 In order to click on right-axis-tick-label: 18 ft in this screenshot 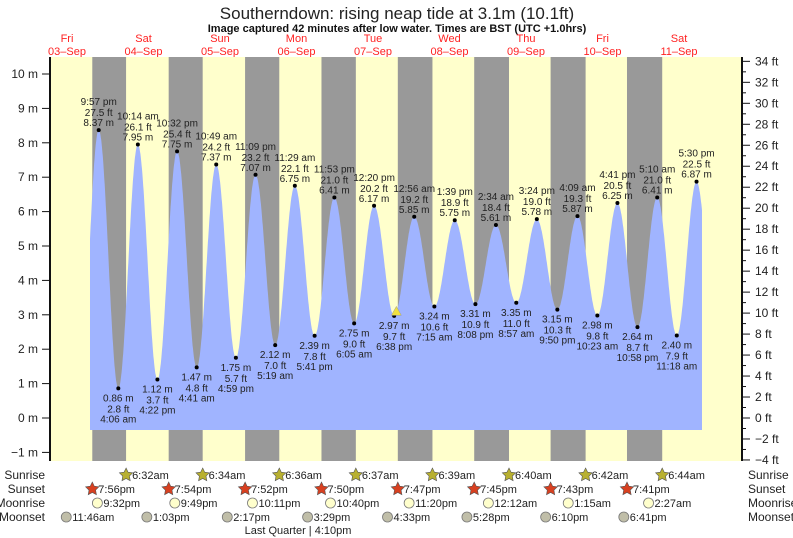, I will do `click(767, 229)`.